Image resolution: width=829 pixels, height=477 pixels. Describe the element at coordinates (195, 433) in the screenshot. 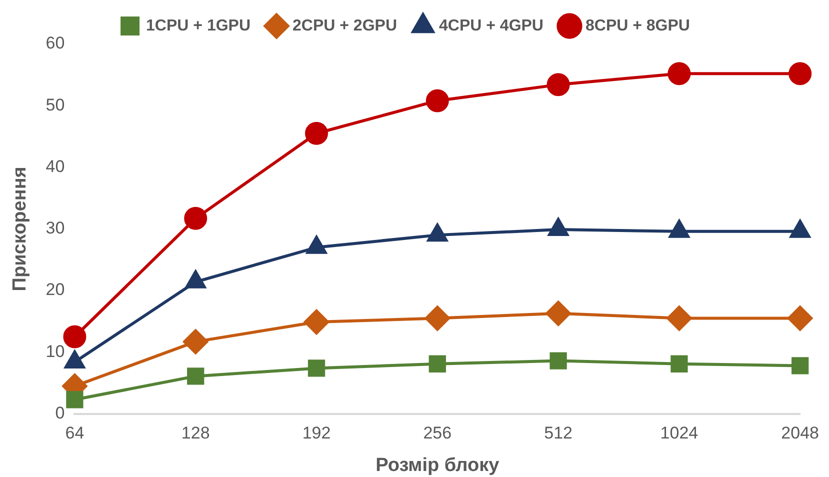

I see `x-tick-label: 128` at that location.